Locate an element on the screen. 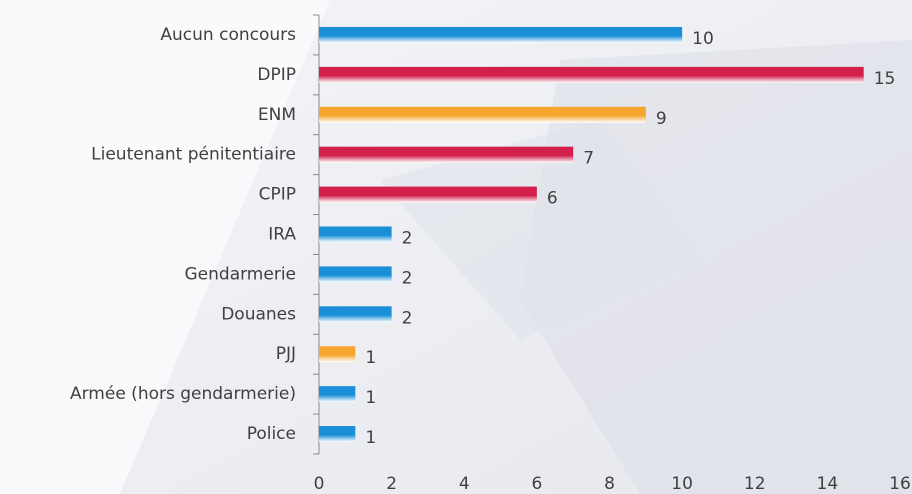 The height and width of the screenshot is (494, 912). x-tick-label: 8 is located at coordinates (609, 484).